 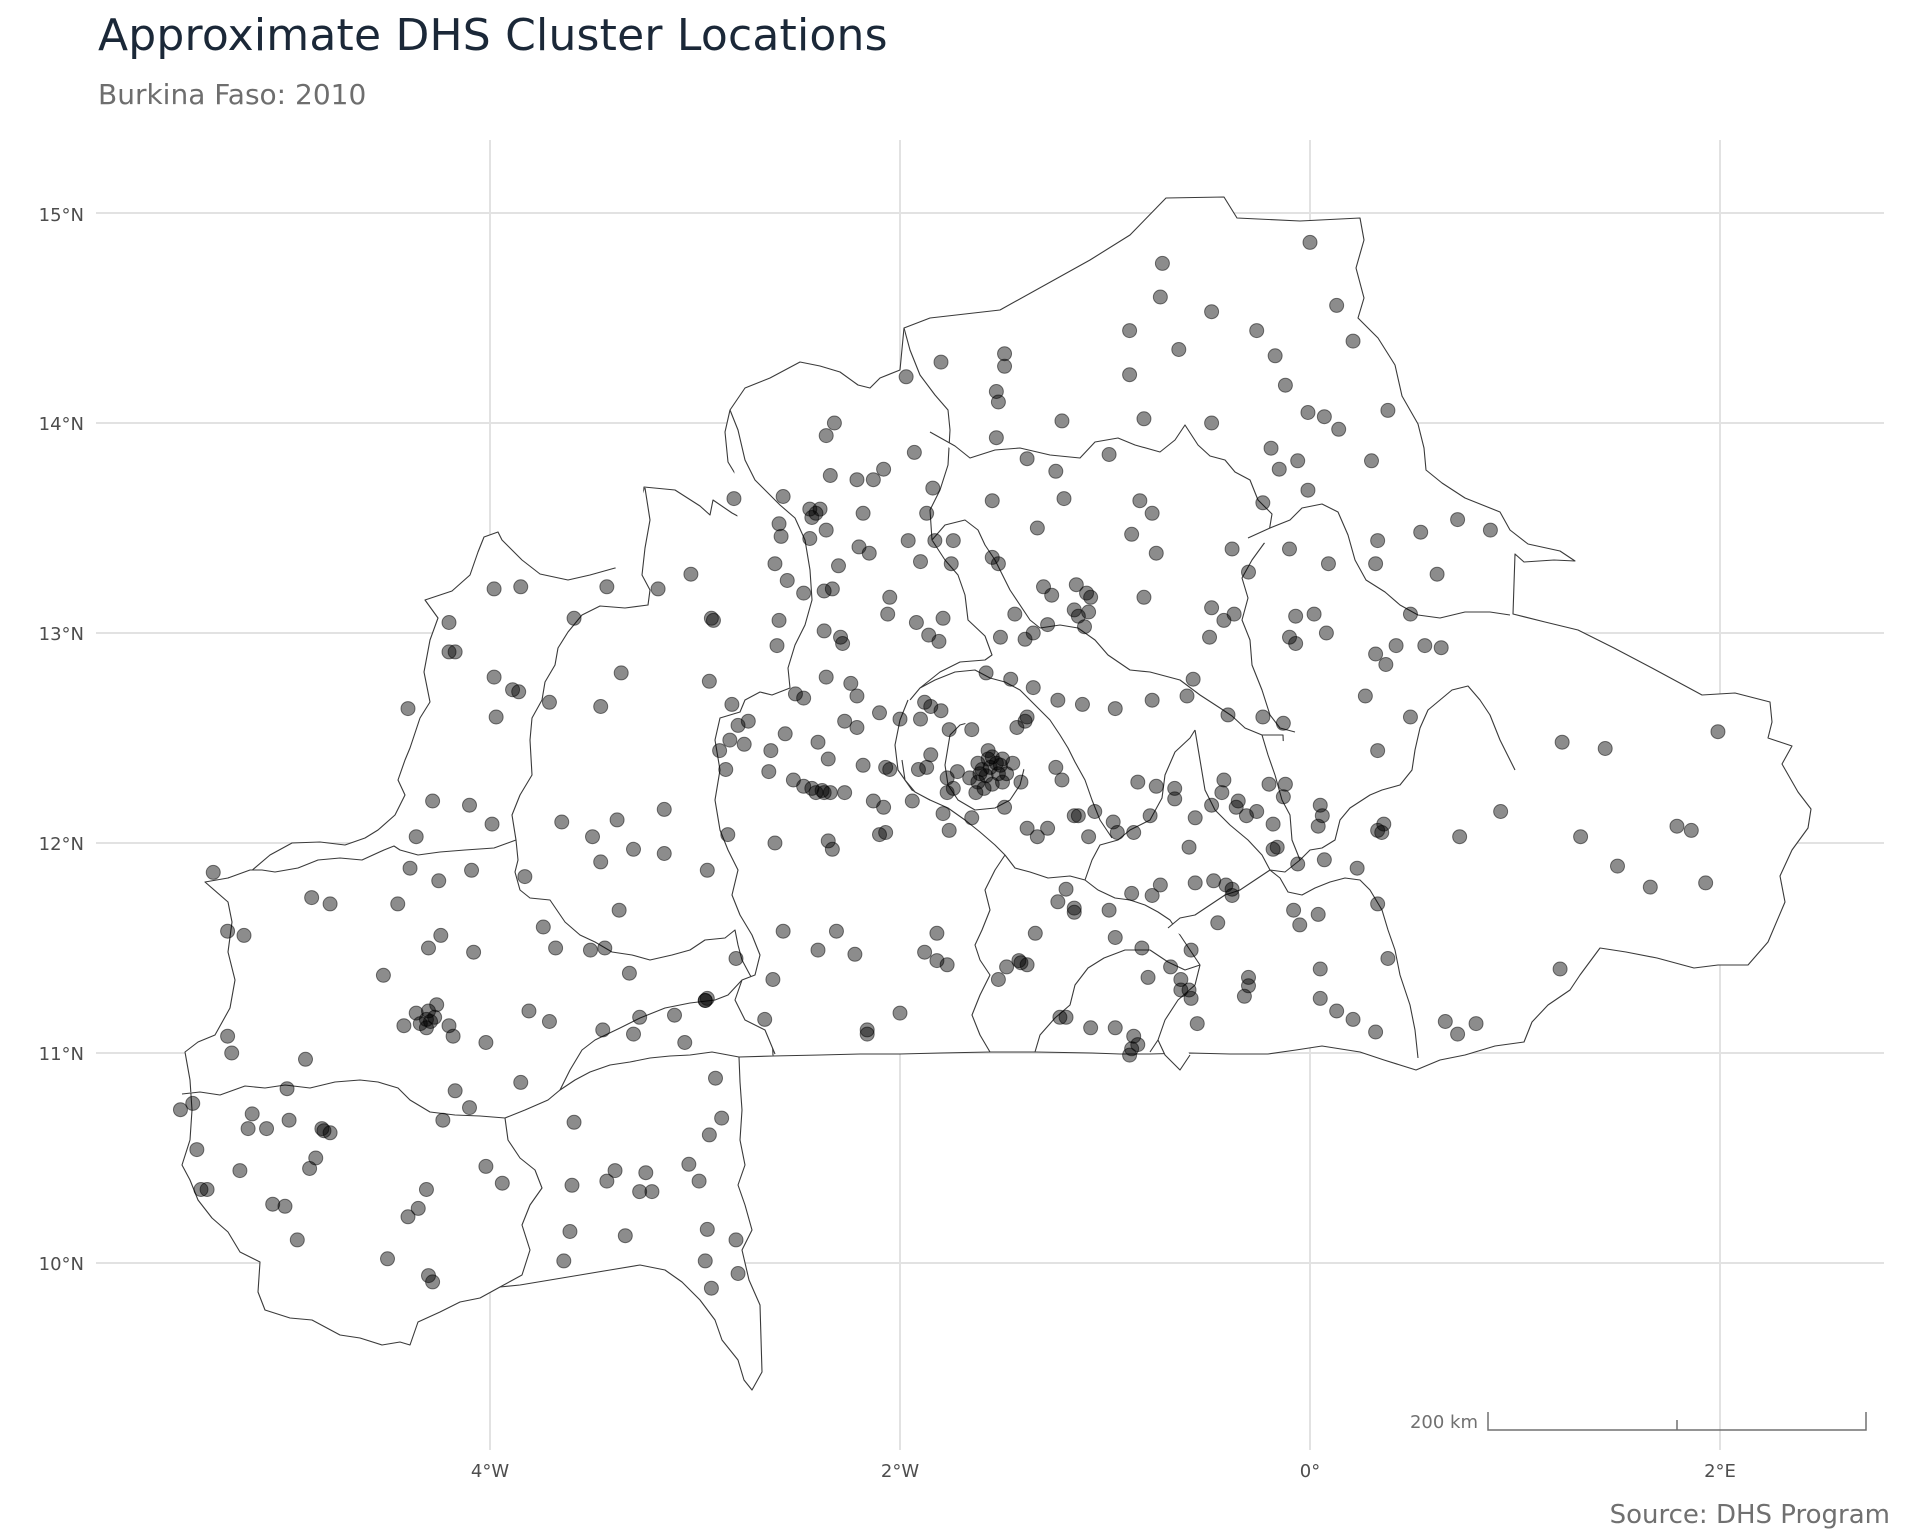 What do you see at coordinates (490, 1471) in the screenshot?
I see `lon-tick-label: 4°W` at bounding box center [490, 1471].